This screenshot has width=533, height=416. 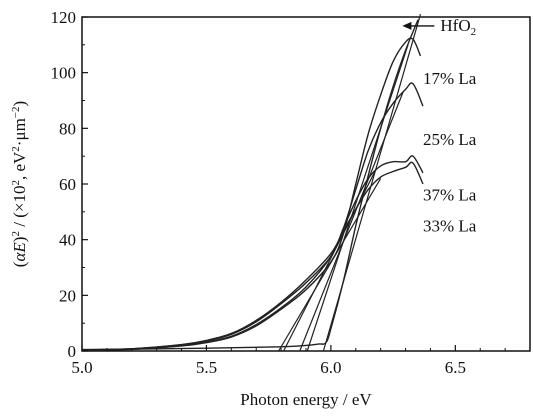 I want to click on fit-line-25pct-la, so click(x=351, y=221).